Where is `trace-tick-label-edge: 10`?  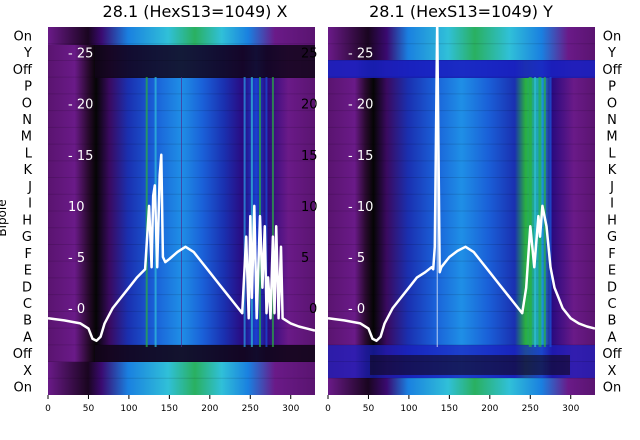
trace-tick-label-edge: 10 is located at coordinates (309, 207).